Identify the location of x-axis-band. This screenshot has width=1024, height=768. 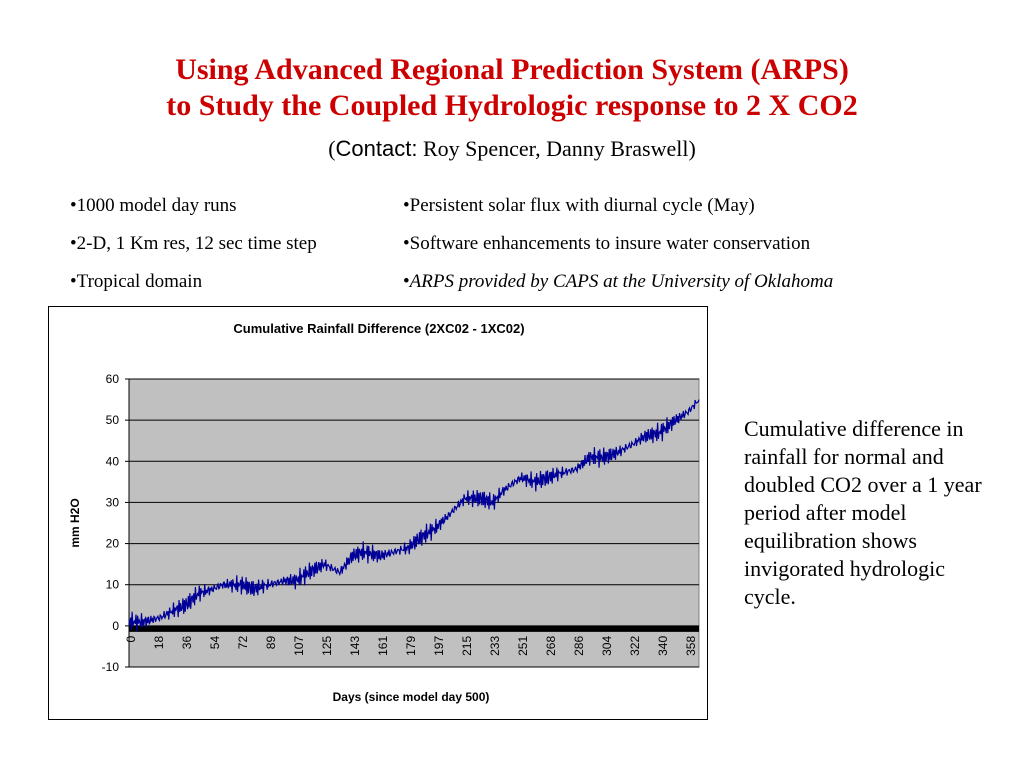
(414, 628).